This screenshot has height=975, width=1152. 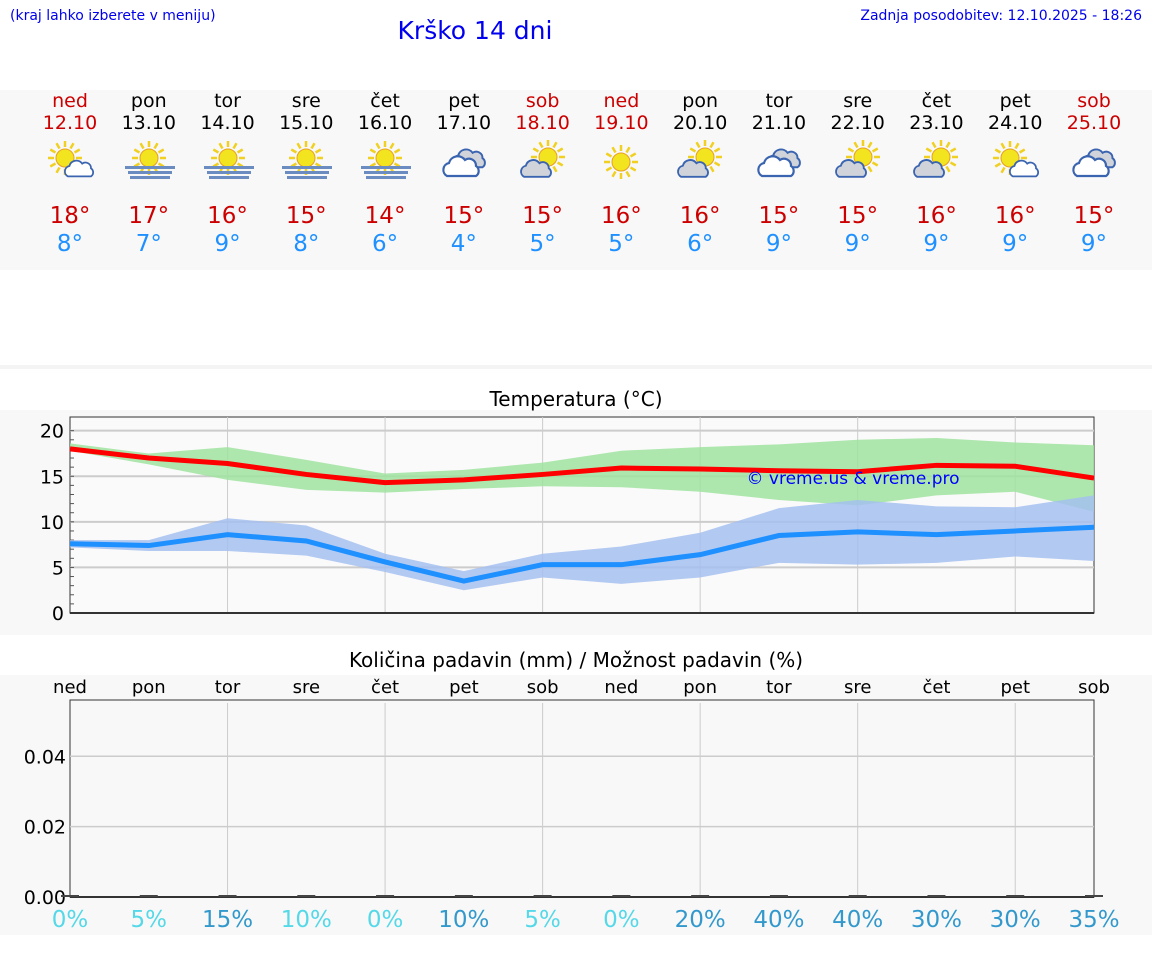 I want to click on day-date: 19.10, so click(x=621, y=123).